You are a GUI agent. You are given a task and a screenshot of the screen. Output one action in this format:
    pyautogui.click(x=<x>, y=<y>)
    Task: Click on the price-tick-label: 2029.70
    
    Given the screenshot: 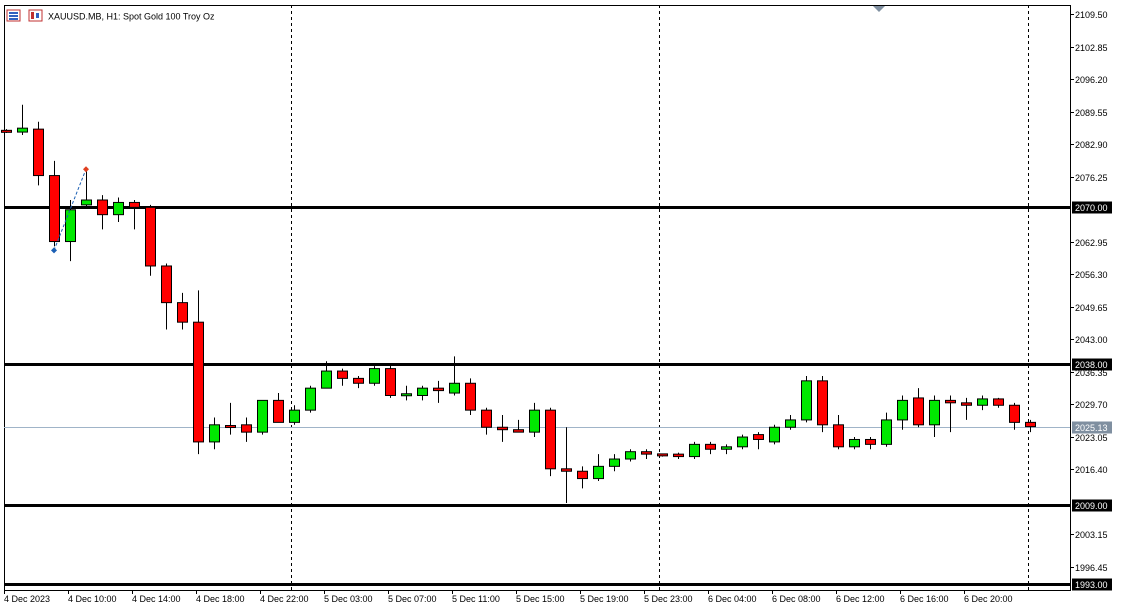 What is the action you would take?
    pyautogui.click(x=1091, y=405)
    